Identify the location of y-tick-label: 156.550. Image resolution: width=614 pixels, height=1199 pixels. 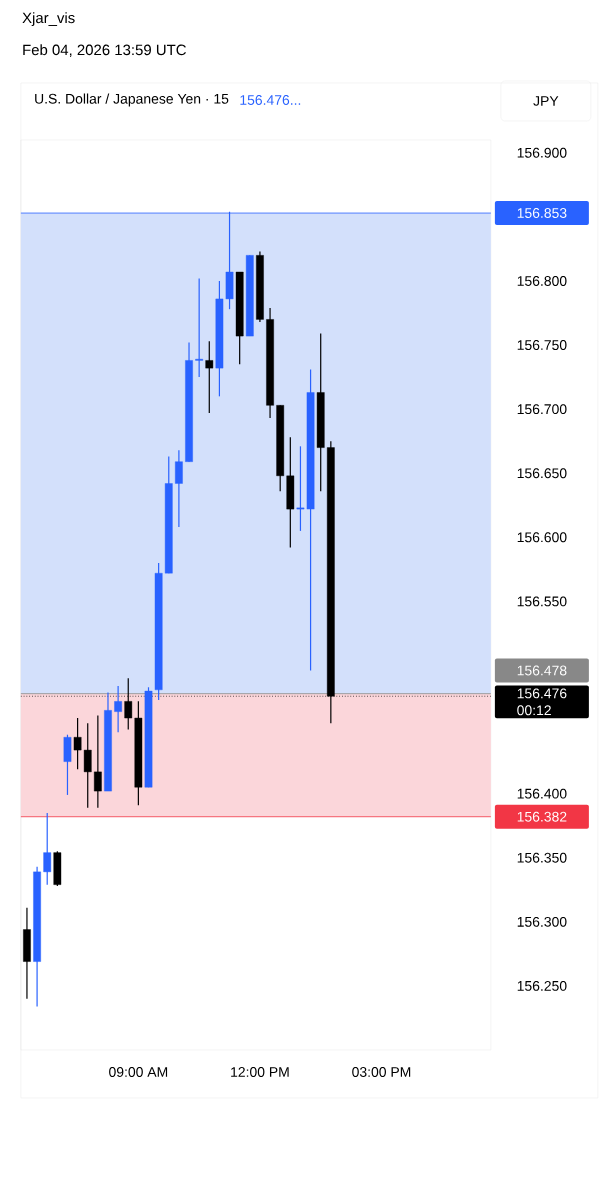
(542, 601).